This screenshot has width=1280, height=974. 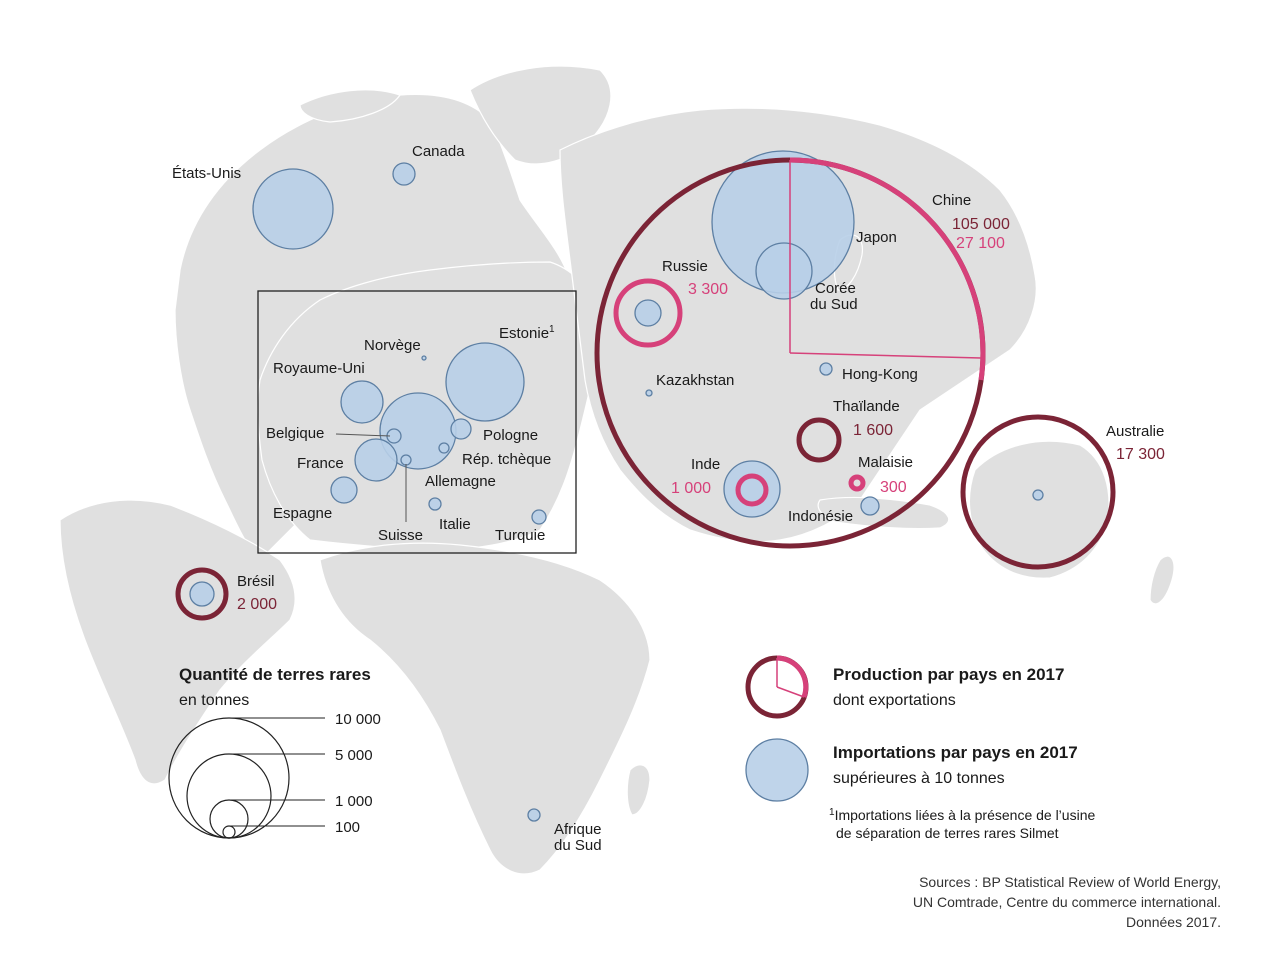 I want to click on label-bresil: Brésil, so click(x=256, y=581).